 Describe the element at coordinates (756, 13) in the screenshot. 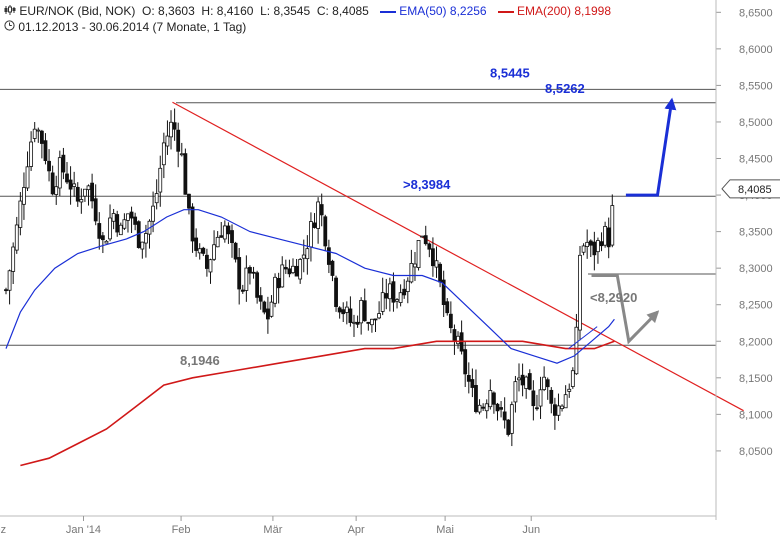

I see `y-tick-label: 8,6500` at that location.